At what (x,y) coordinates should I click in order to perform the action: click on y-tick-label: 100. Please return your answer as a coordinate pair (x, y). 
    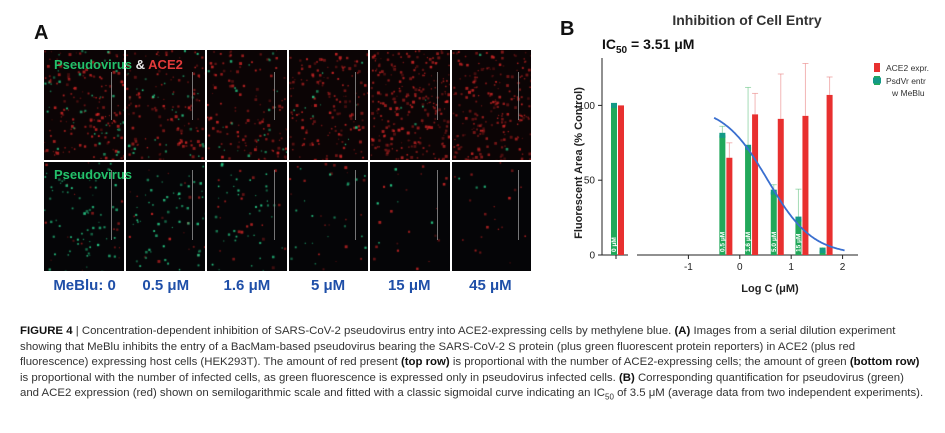
    Looking at the image, I should click on (586, 106).